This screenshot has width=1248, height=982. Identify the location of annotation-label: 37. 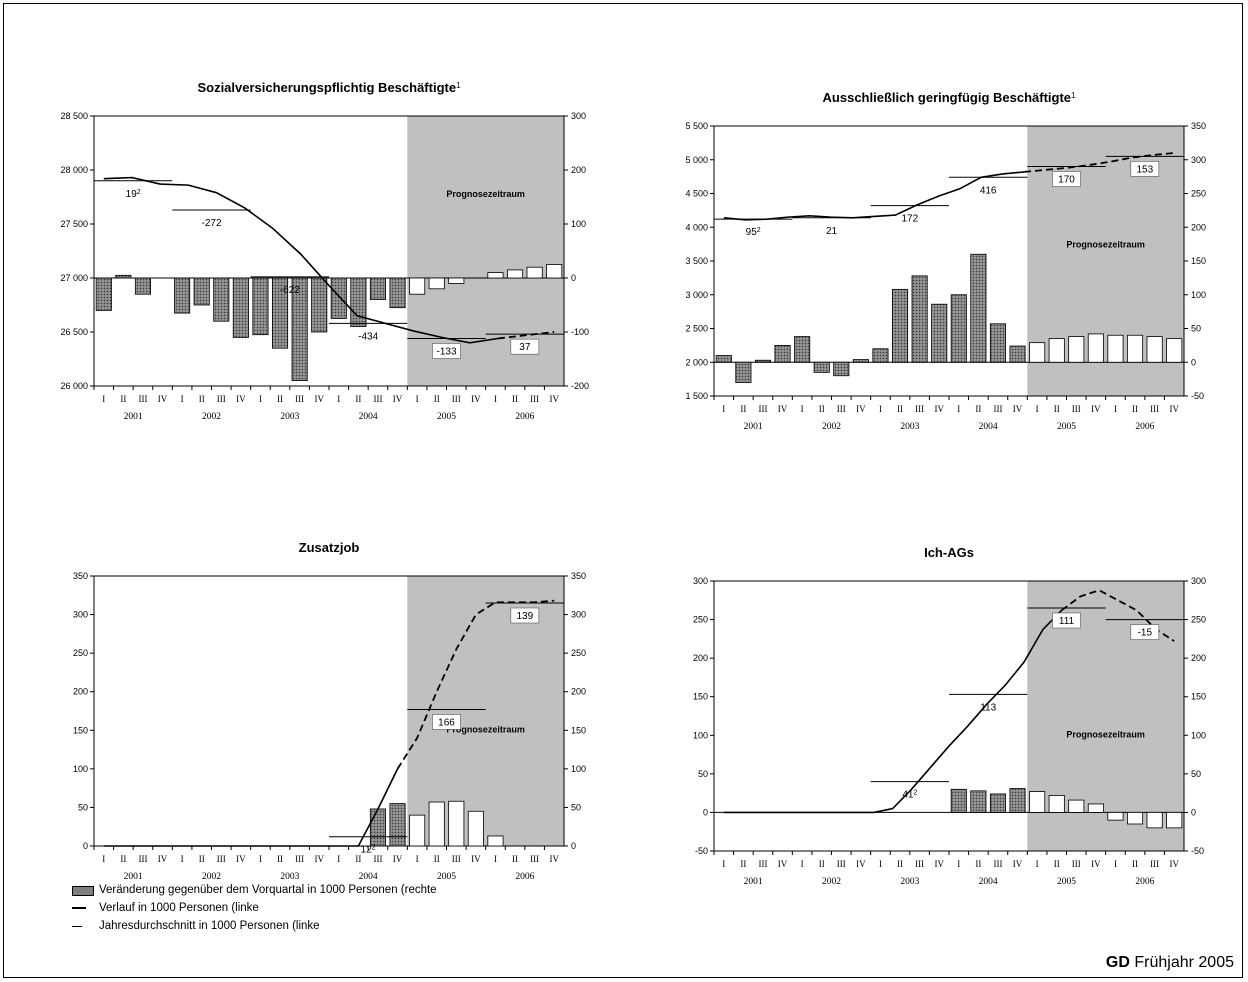
(525, 347).